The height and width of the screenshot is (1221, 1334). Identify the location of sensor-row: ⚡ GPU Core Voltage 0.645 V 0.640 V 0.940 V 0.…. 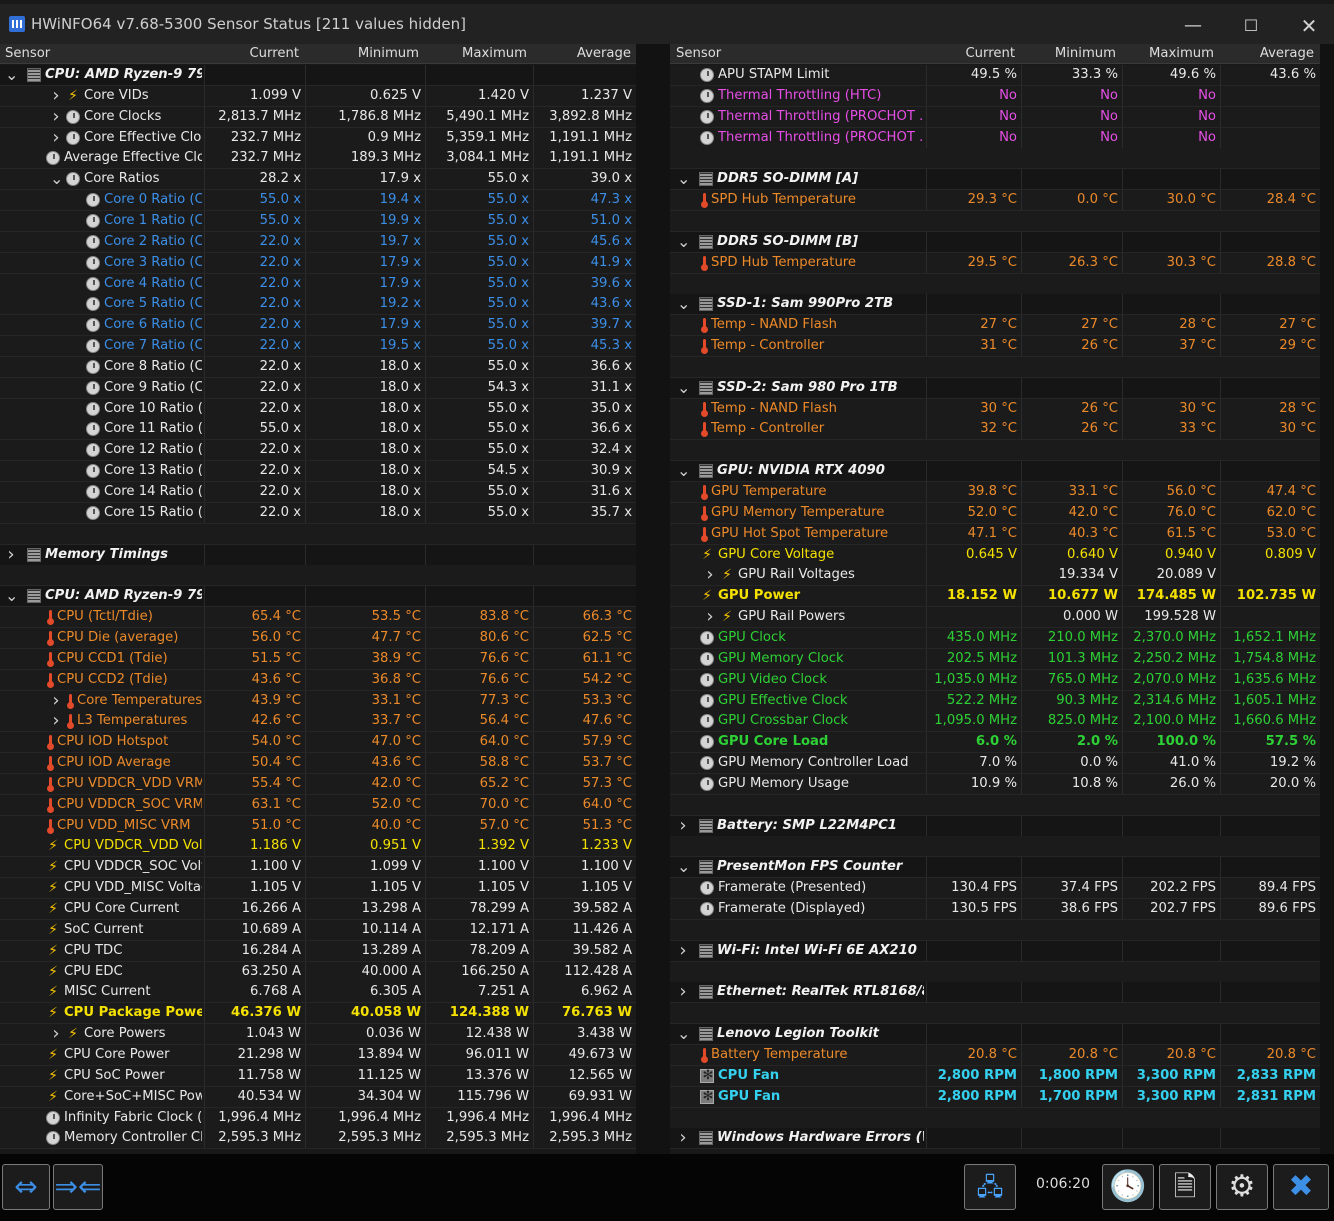
(995, 555).